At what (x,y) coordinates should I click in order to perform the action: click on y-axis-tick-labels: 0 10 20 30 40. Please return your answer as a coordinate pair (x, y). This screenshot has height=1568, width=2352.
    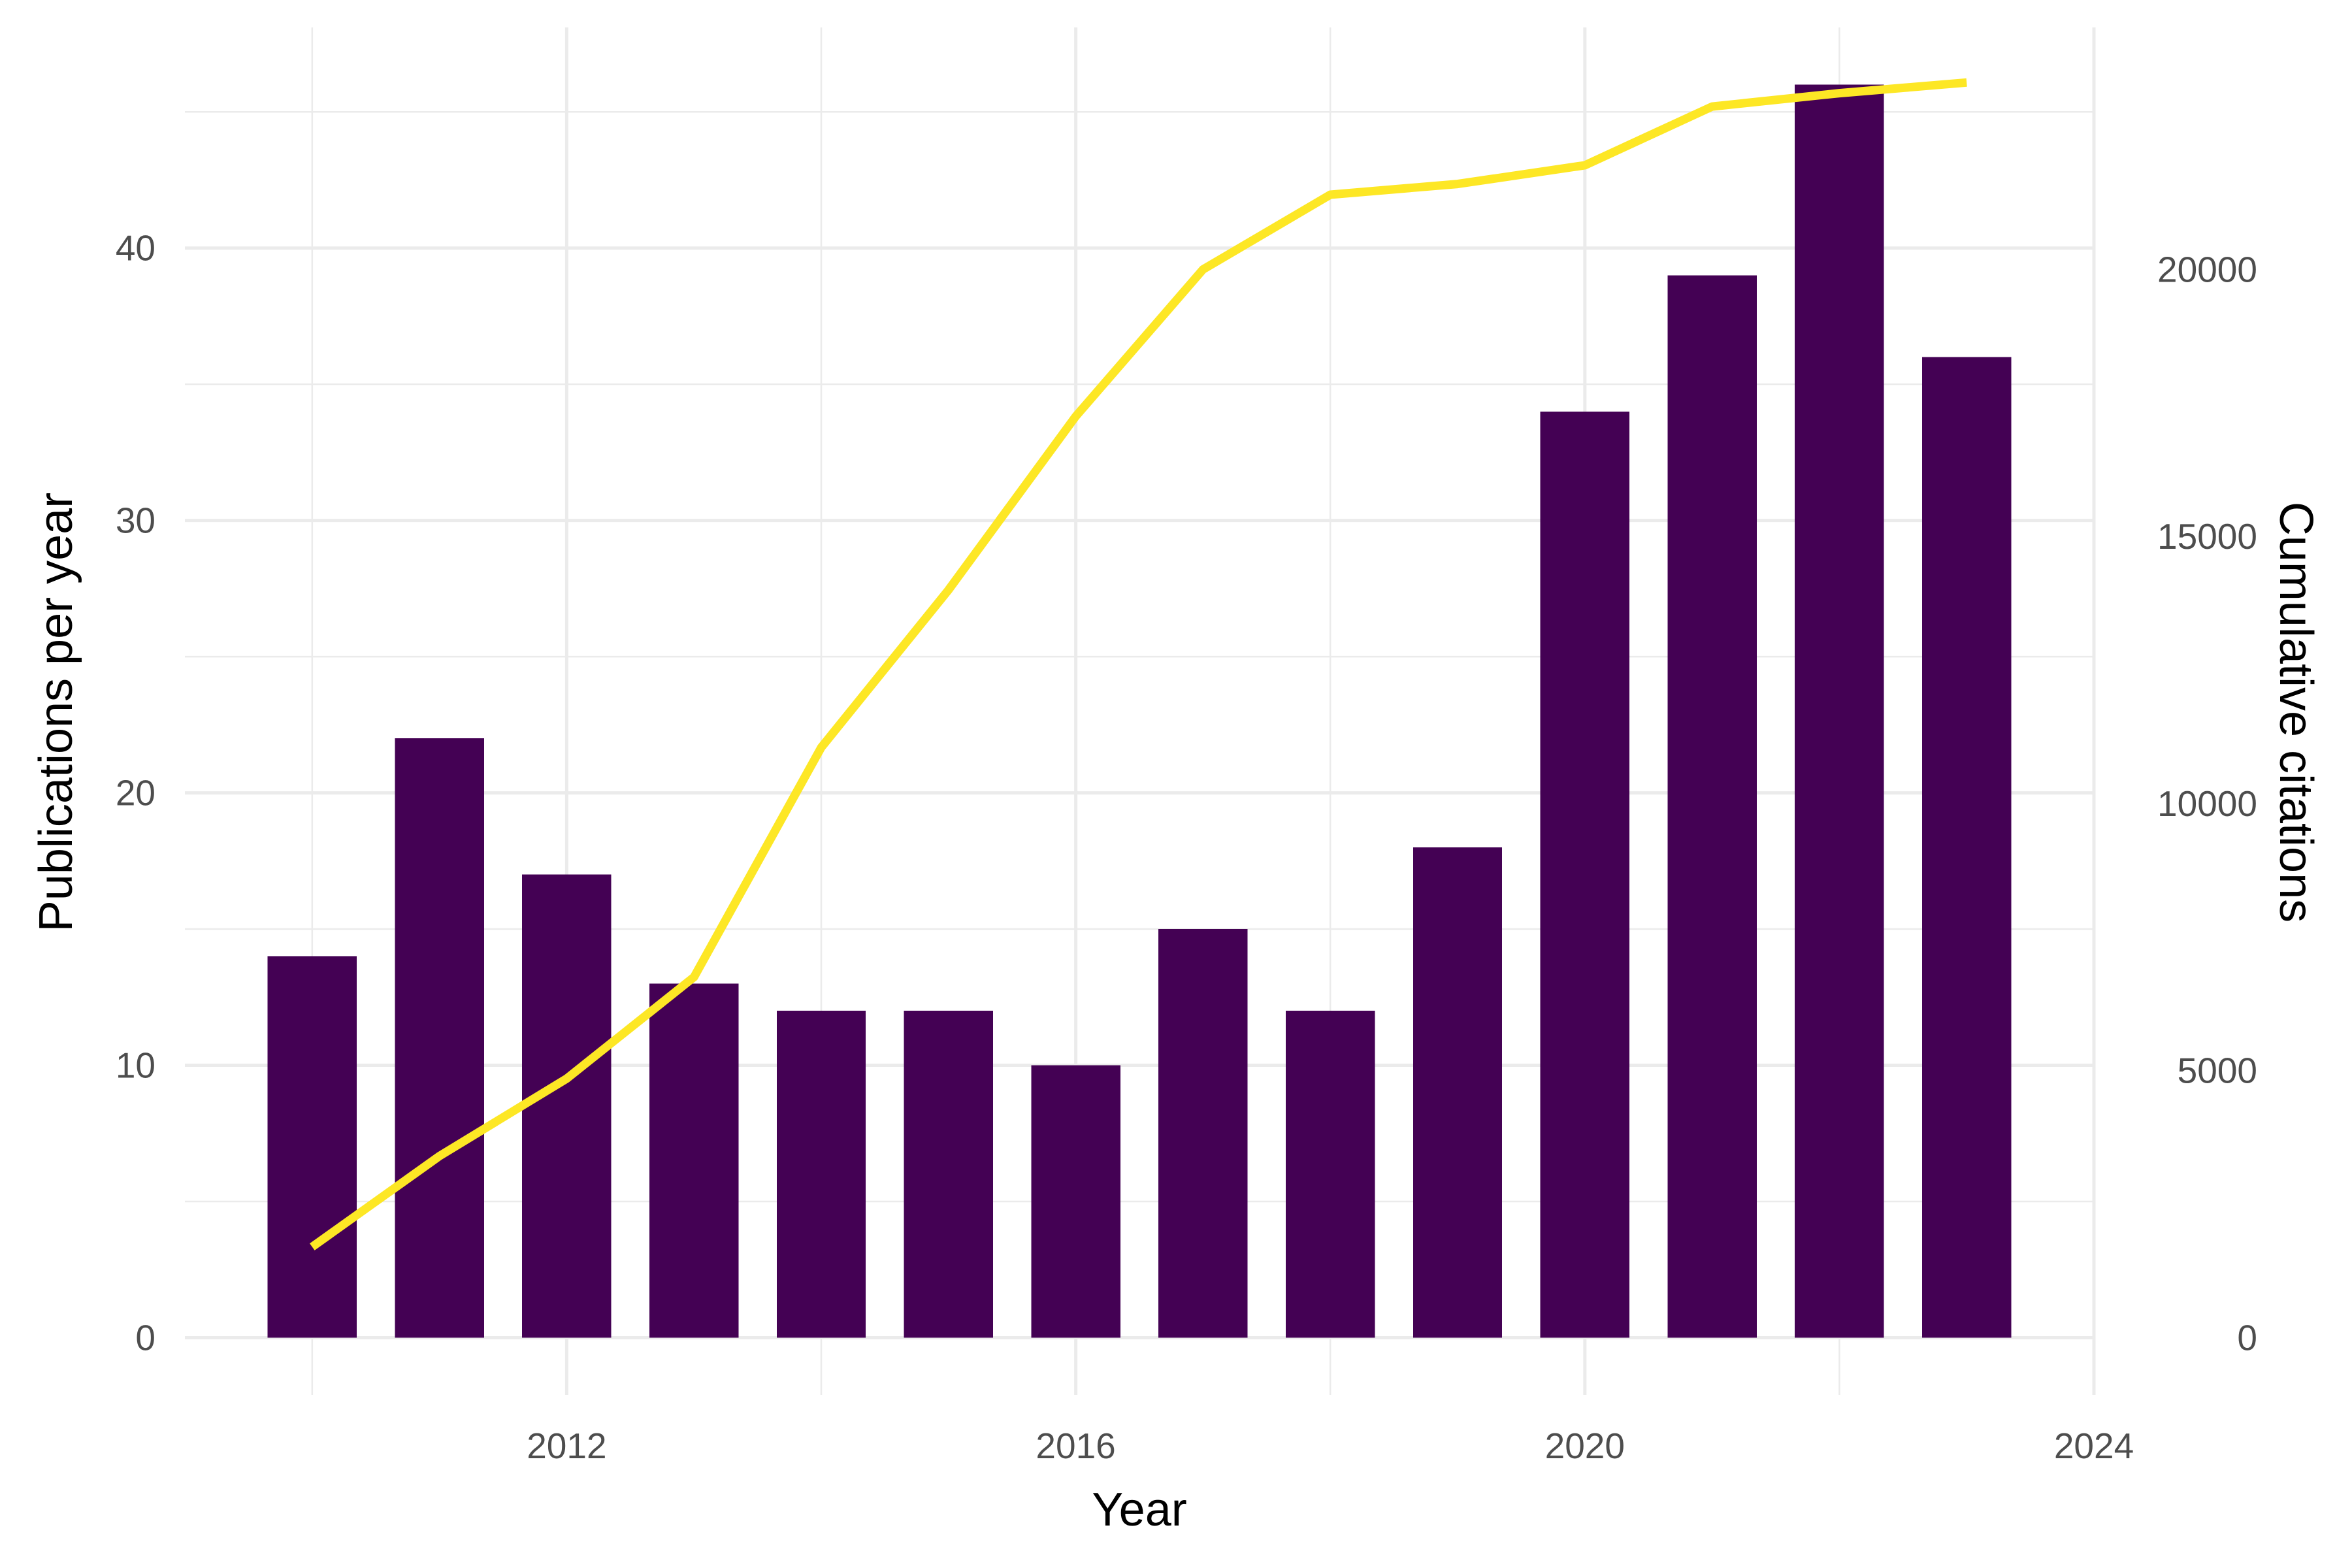
    Looking at the image, I should click on (135, 793).